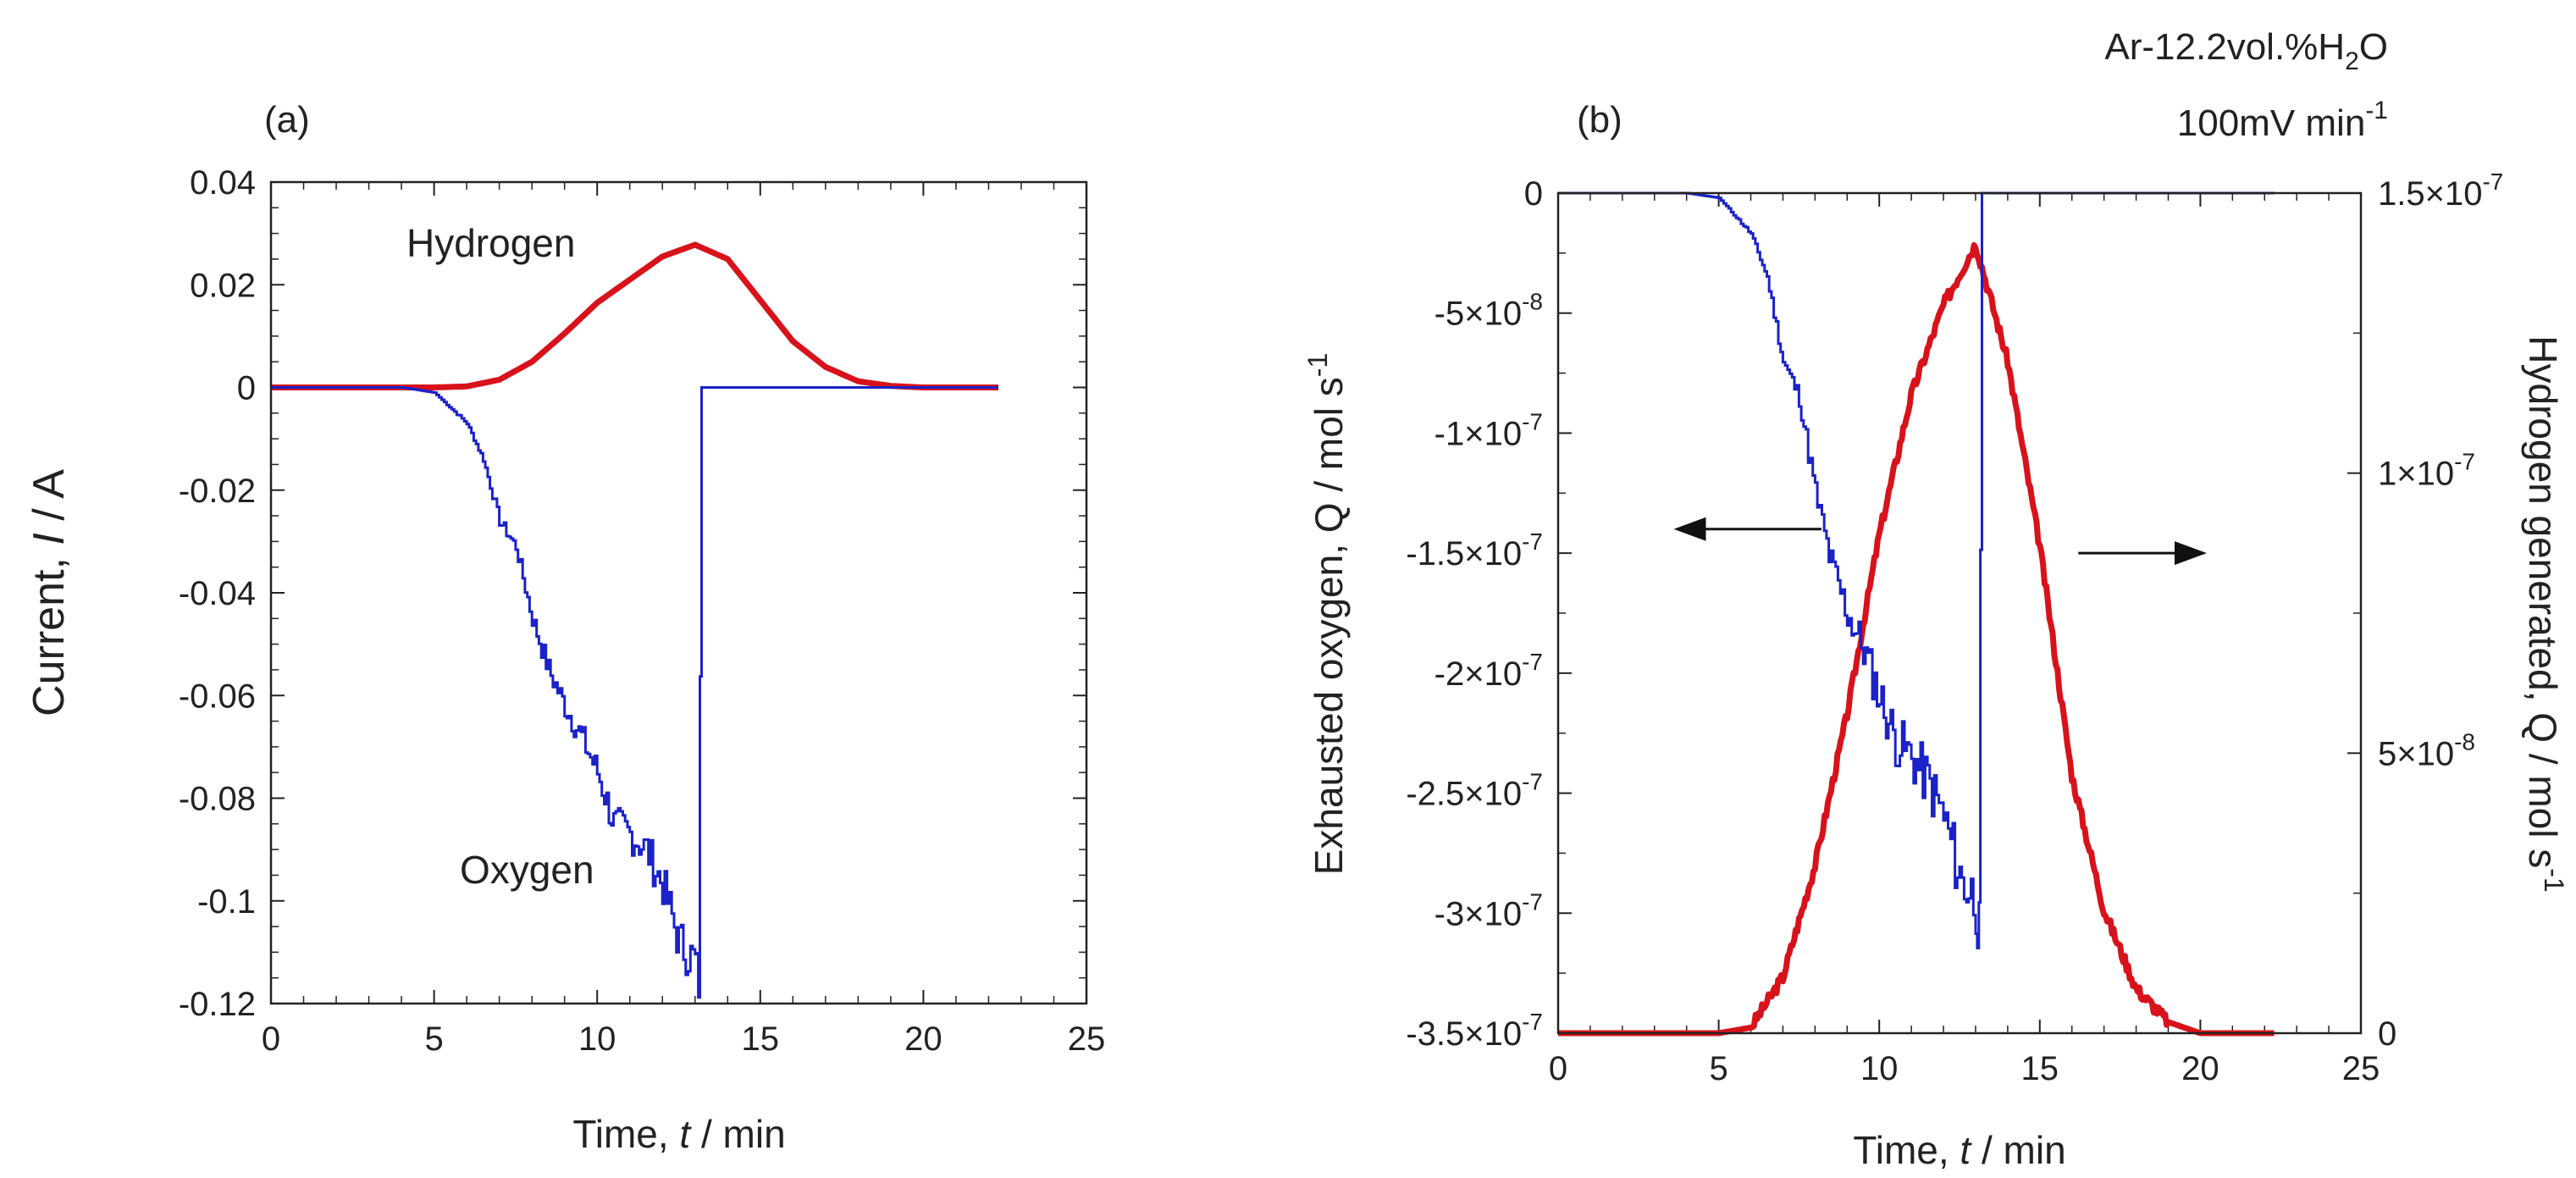  I want to click on conditions-gas: Ar-12.2vol.%H2O, so click(2246, 51).